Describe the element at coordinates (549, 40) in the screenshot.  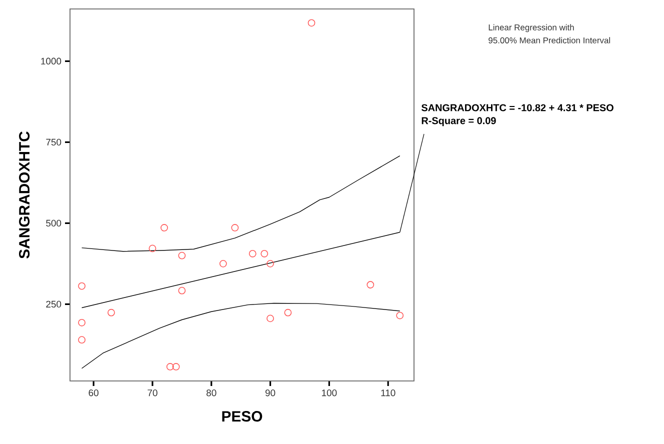
I see `text: 95.00% Mean Prediction Interval` at that location.